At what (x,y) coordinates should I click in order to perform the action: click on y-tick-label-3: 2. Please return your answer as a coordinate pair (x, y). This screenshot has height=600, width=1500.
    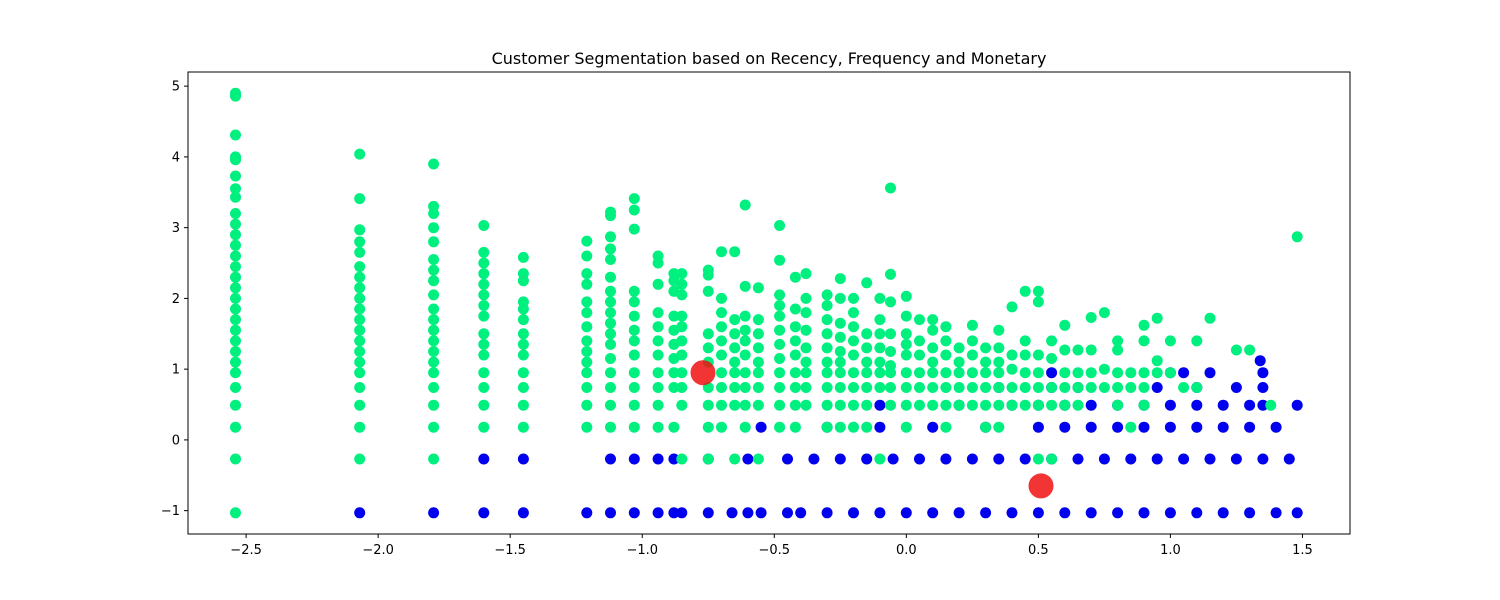
    Looking at the image, I should click on (176, 299).